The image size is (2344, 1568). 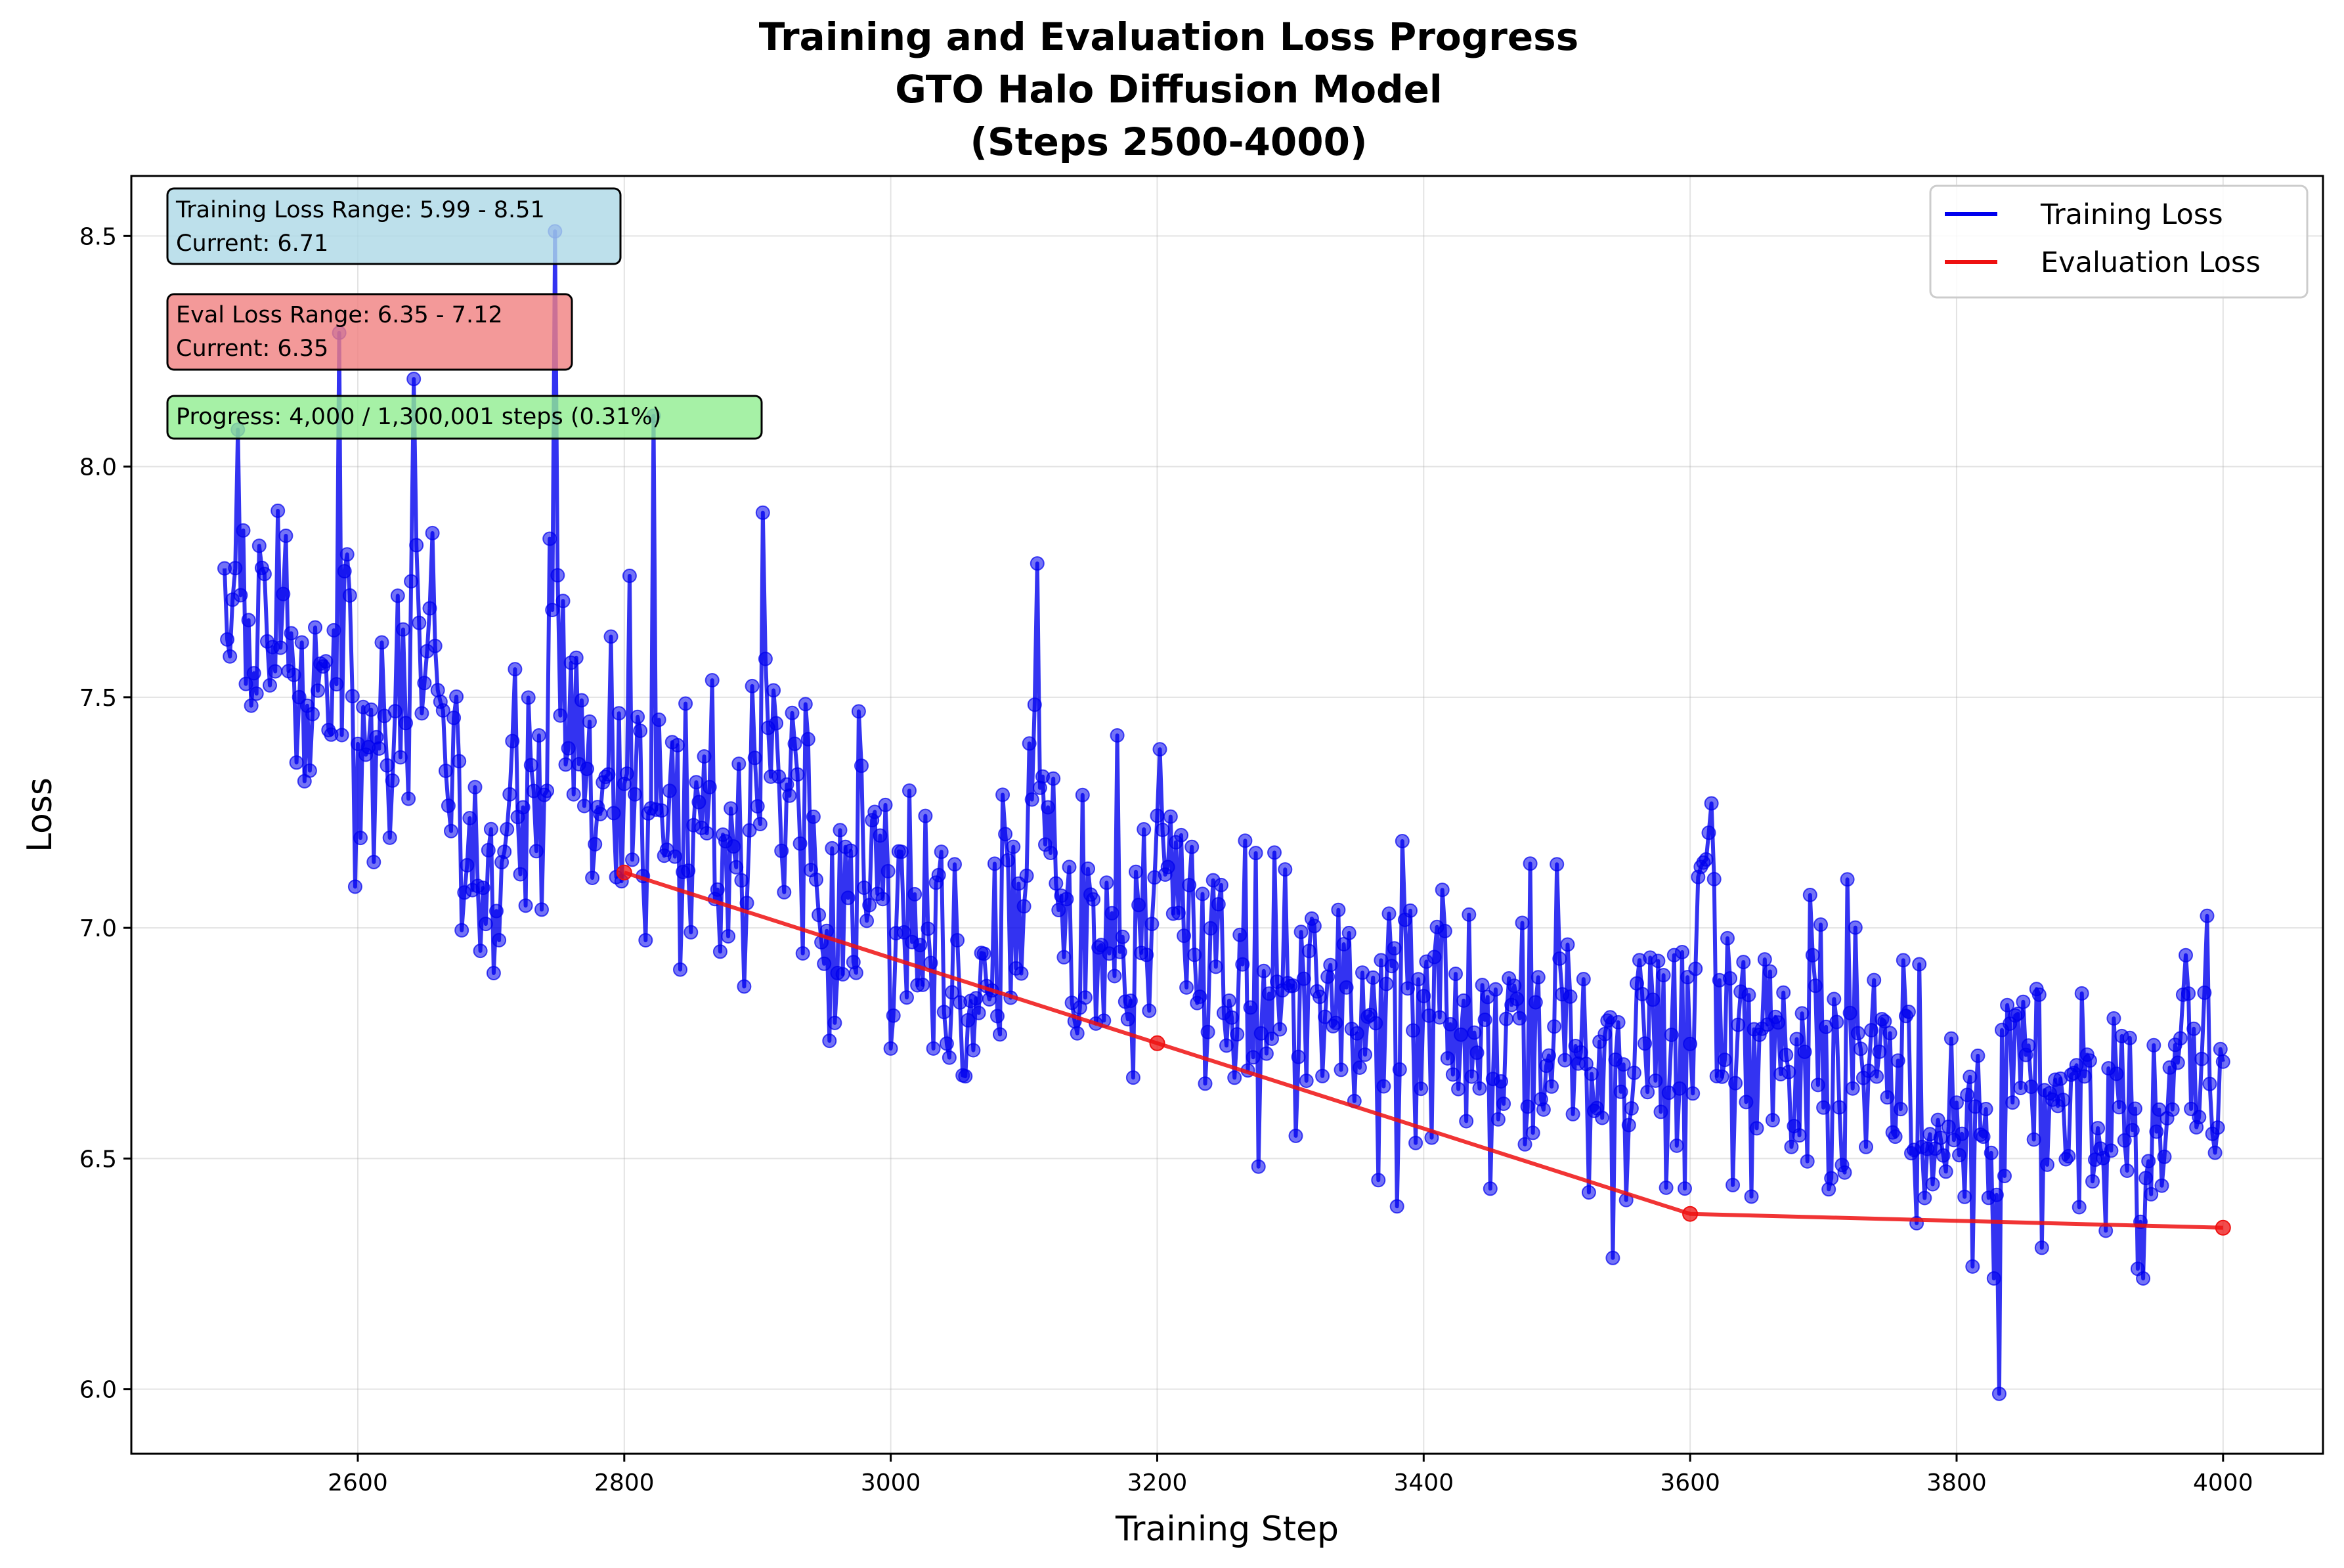 What do you see at coordinates (339, 315) in the screenshot?
I see `annotation-line: Eval Loss Range: 6.35 - 7.12` at bounding box center [339, 315].